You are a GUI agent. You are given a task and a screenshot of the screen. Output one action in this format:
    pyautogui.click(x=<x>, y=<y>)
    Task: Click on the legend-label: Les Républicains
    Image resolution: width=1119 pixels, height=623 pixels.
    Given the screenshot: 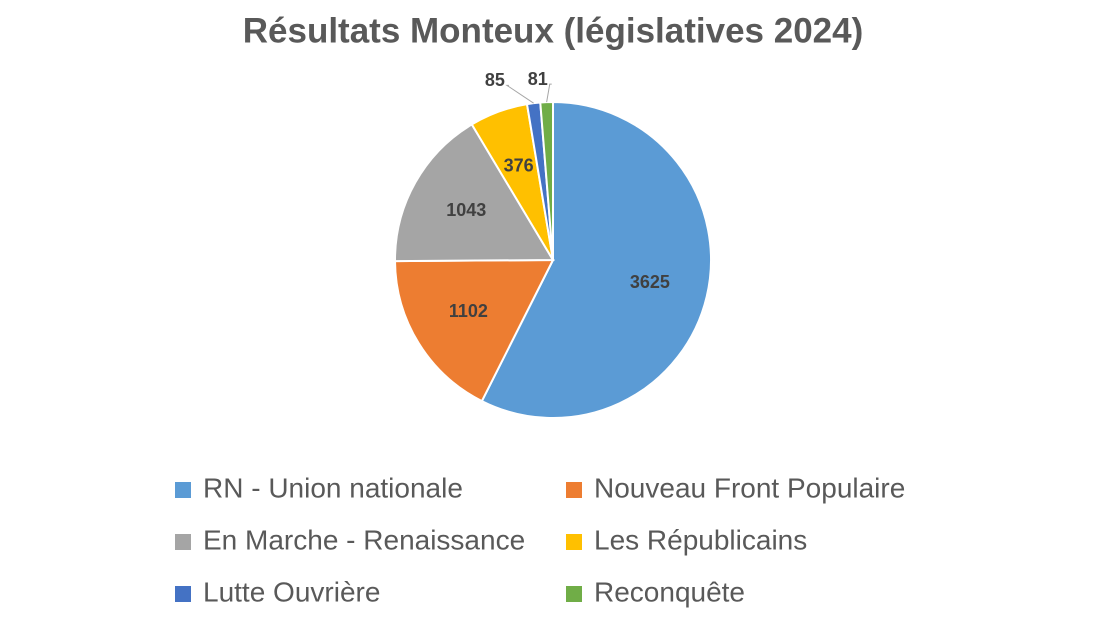 What is the action you would take?
    pyautogui.click(x=700, y=539)
    